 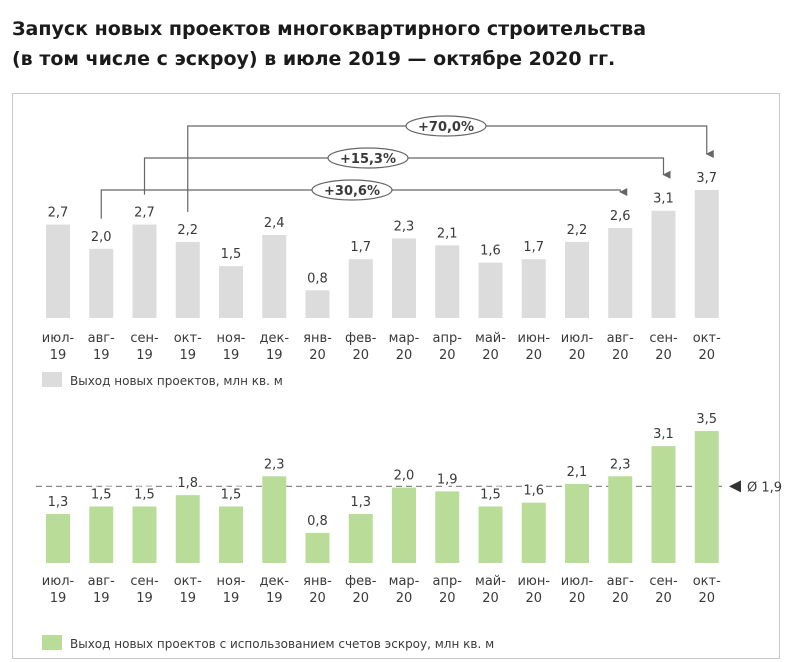 I want to click on growth-label: +15,3%, so click(x=368, y=159).